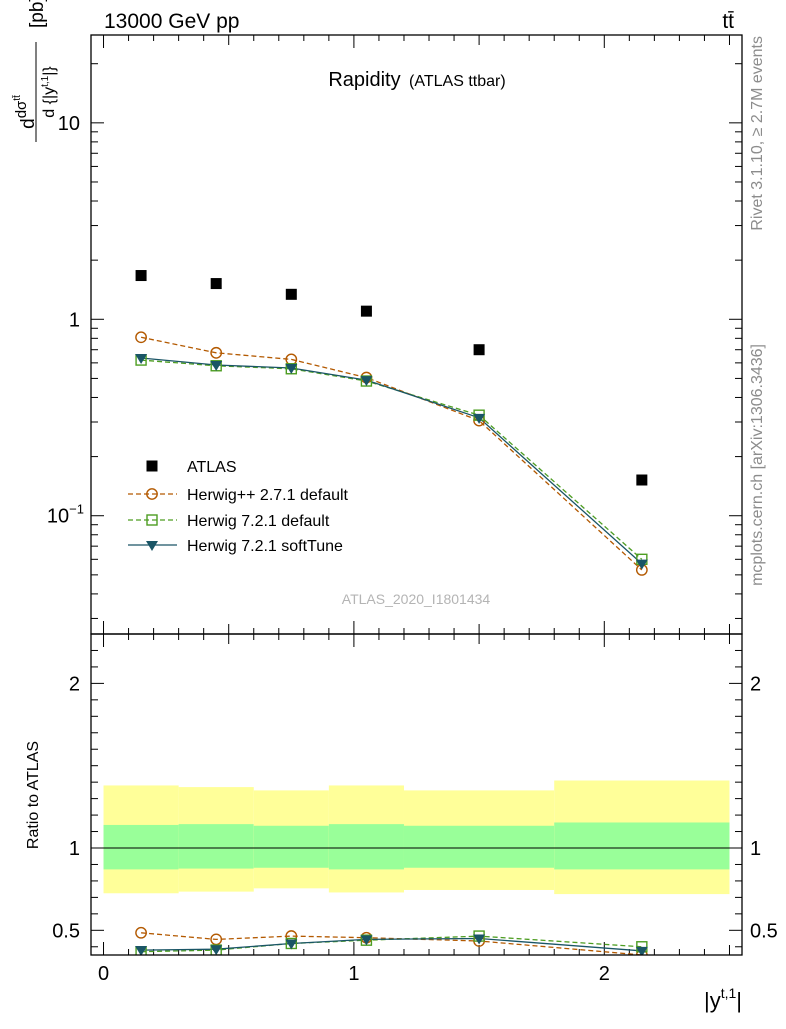 The image size is (786, 1029). I want to click on legend-entry: ATLAS, so click(191, 467).